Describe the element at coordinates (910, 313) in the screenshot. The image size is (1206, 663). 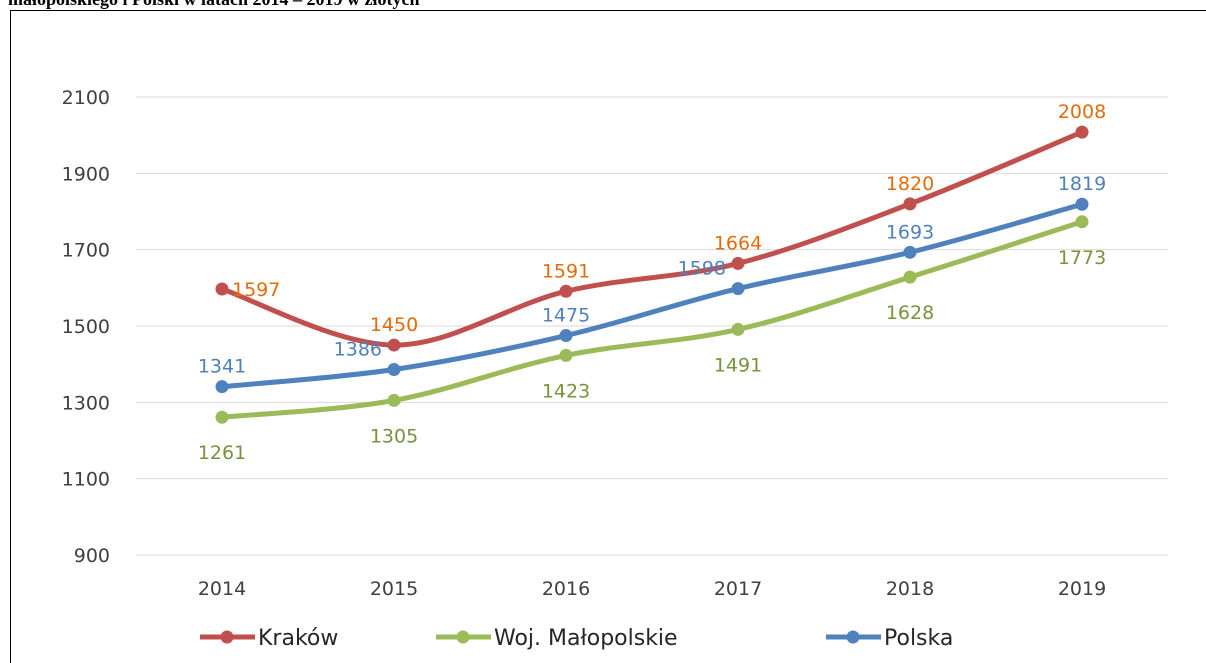
I see `data-label: 1628` at that location.